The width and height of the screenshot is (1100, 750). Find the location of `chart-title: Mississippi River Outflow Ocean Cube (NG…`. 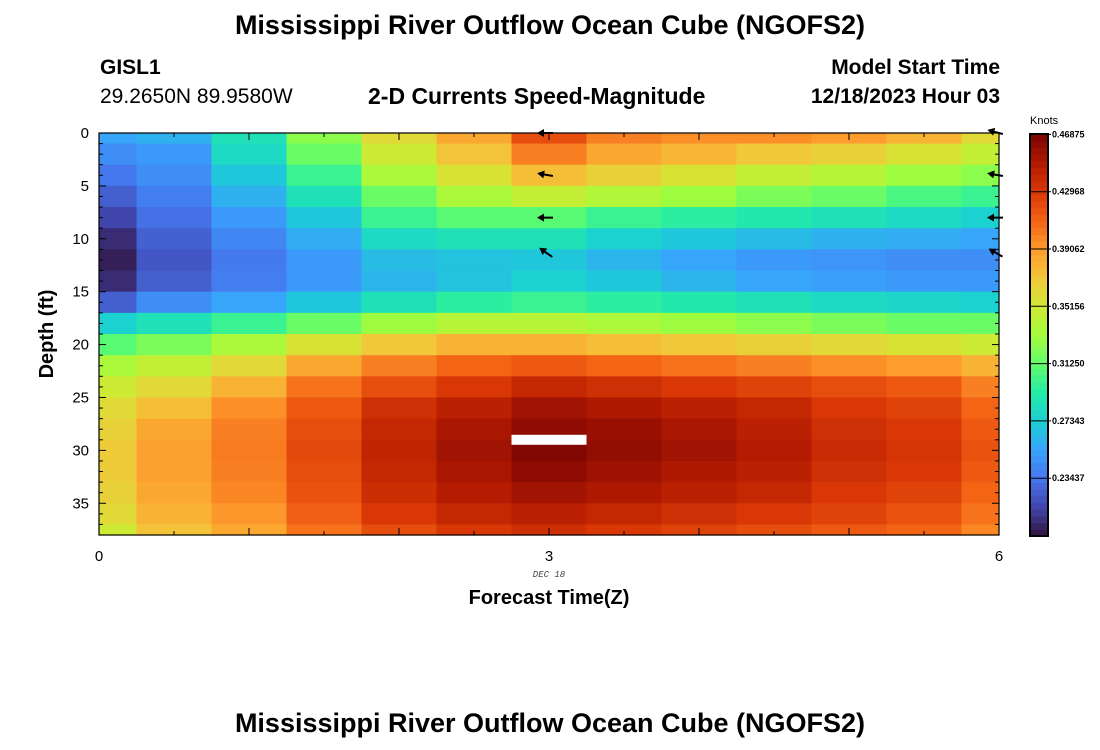

chart-title: Mississippi River Outflow Ocean Cube (NG… is located at coordinates (550, 25).